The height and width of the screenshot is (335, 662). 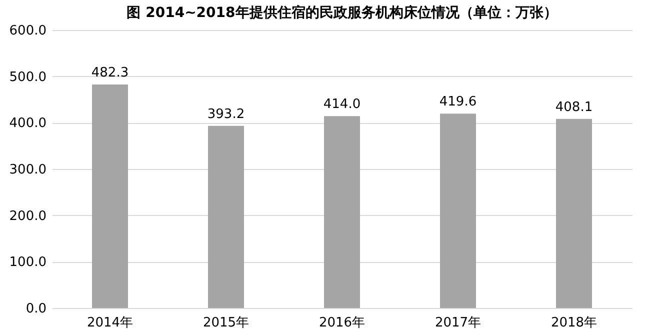 What do you see at coordinates (226, 114) in the screenshot?
I see `data-label: 393.2` at bounding box center [226, 114].